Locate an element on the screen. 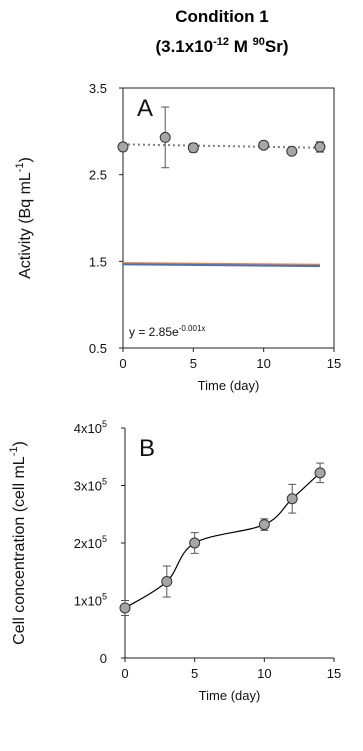 This screenshot has width=363, height=751. title-line2-iso: 90 is located at coordinates (259, 42).